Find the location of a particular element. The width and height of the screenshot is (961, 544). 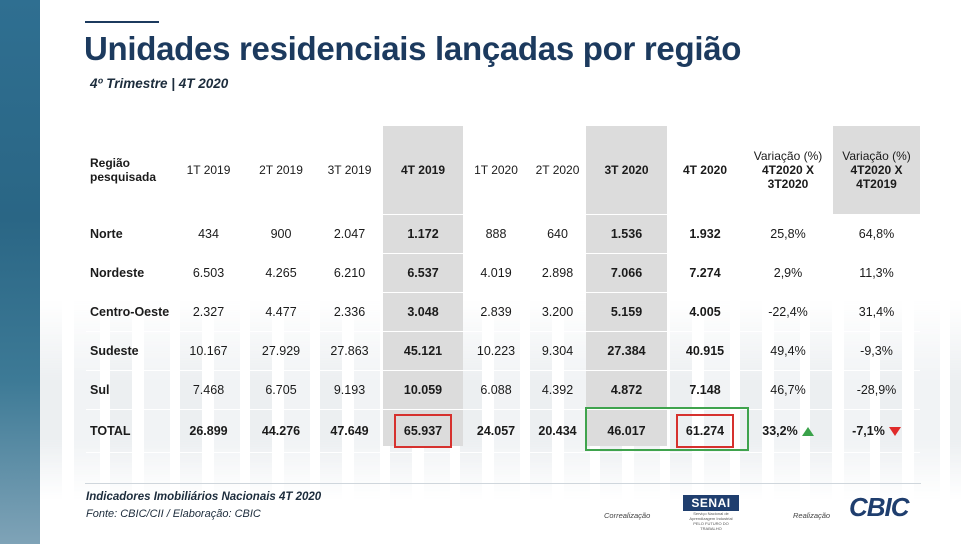

value-text: 4.005 is located at coordinates (705, 312).